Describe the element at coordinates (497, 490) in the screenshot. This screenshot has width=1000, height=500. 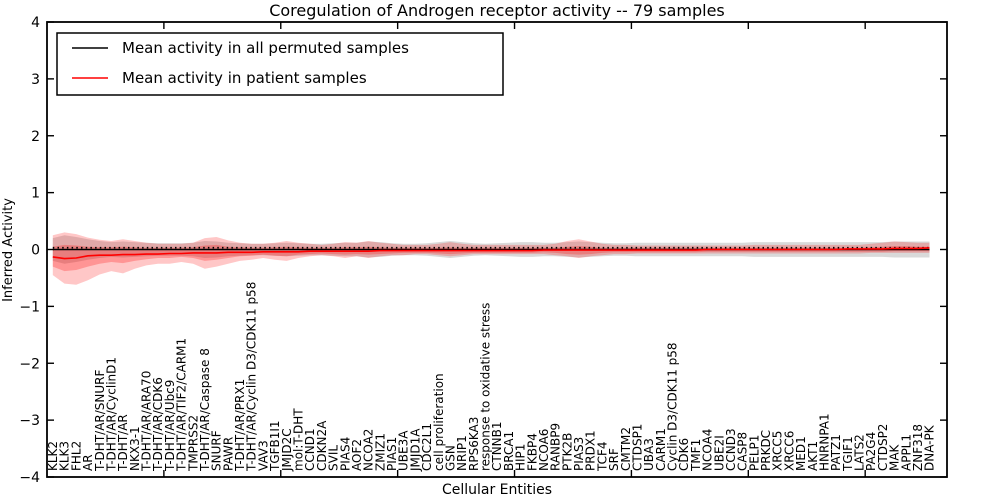
I see `x-axis-label: Cellular Entities` at that location.